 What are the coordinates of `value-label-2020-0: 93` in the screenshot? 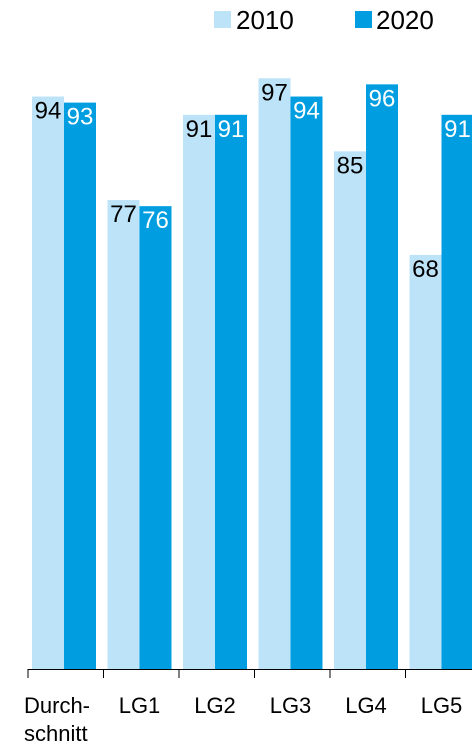 It's located at (80, 117).